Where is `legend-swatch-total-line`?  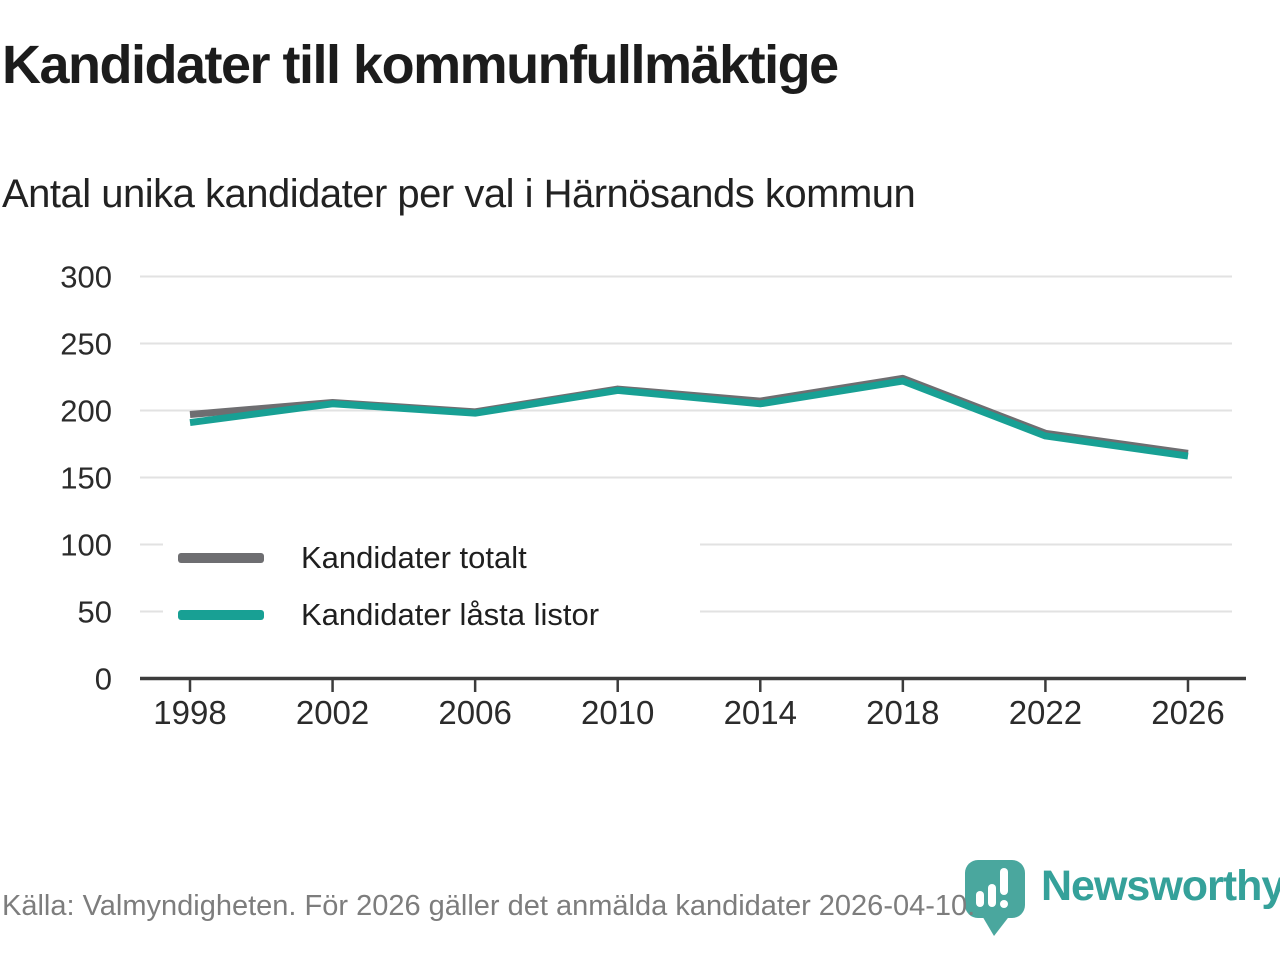 legend-swatch-total-line is located at coordinates (221, 558).